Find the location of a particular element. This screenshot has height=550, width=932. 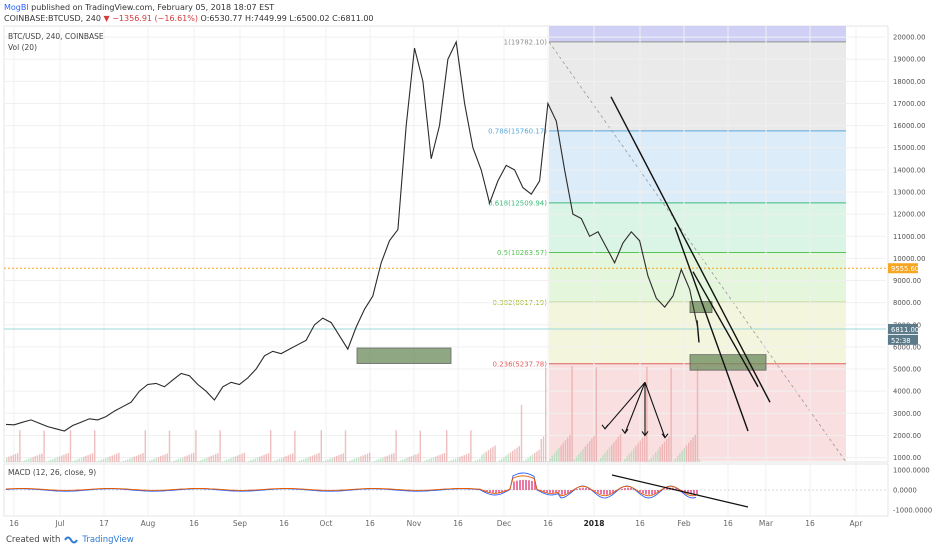

tradingview-link: TradingView is located at coordinates (108, 540).